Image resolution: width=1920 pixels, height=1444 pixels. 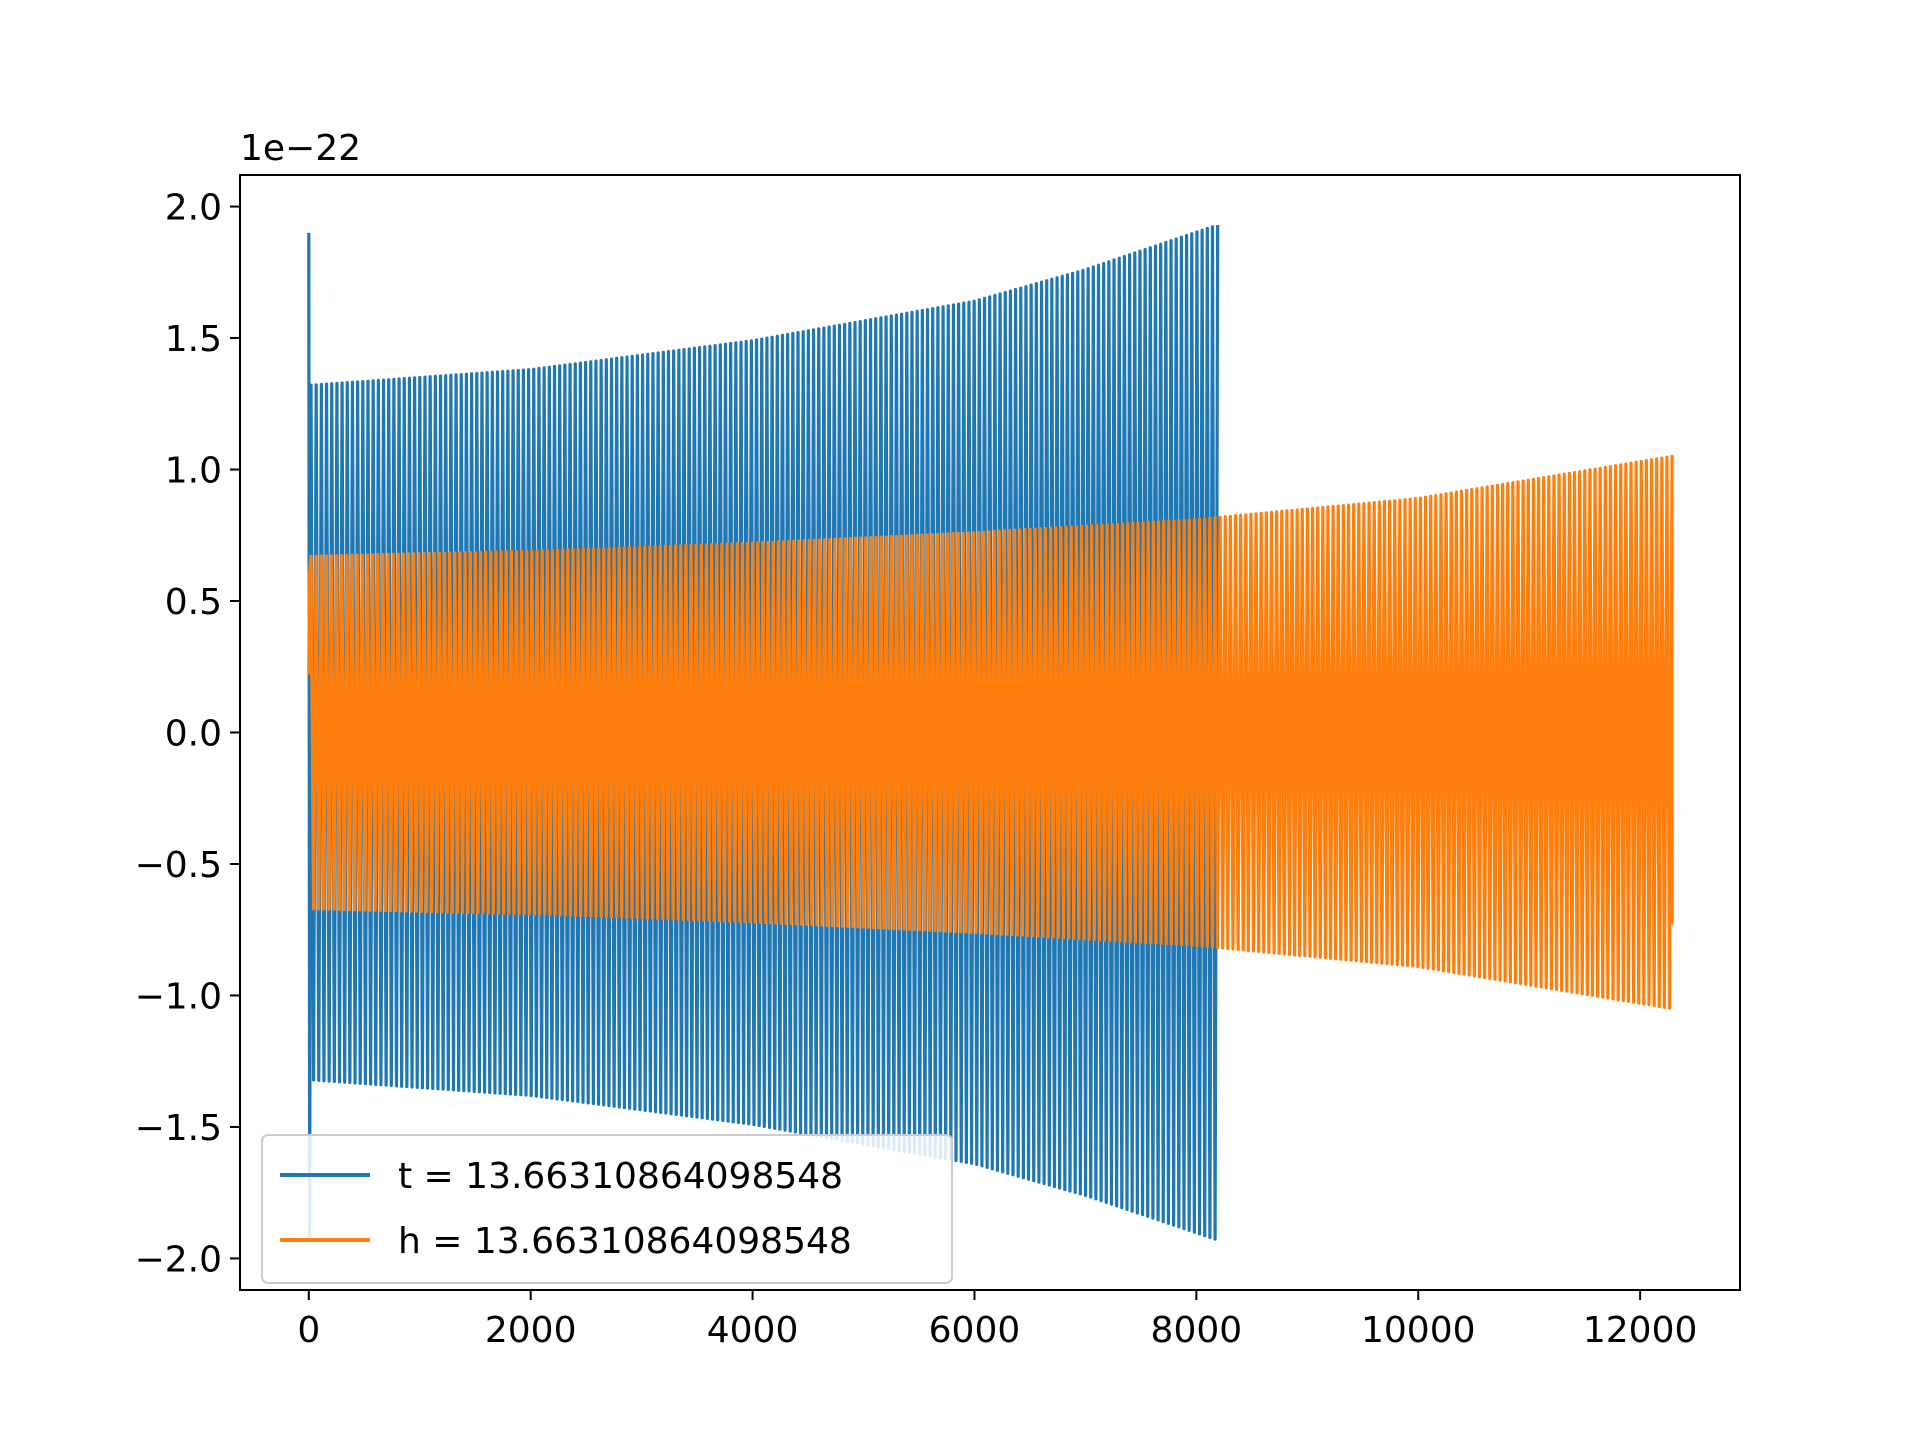 What do you see at coordinates (300, 148) in the screenshot?
I see `y-offset-label: 1e−22` at bounding box center [300, 148].